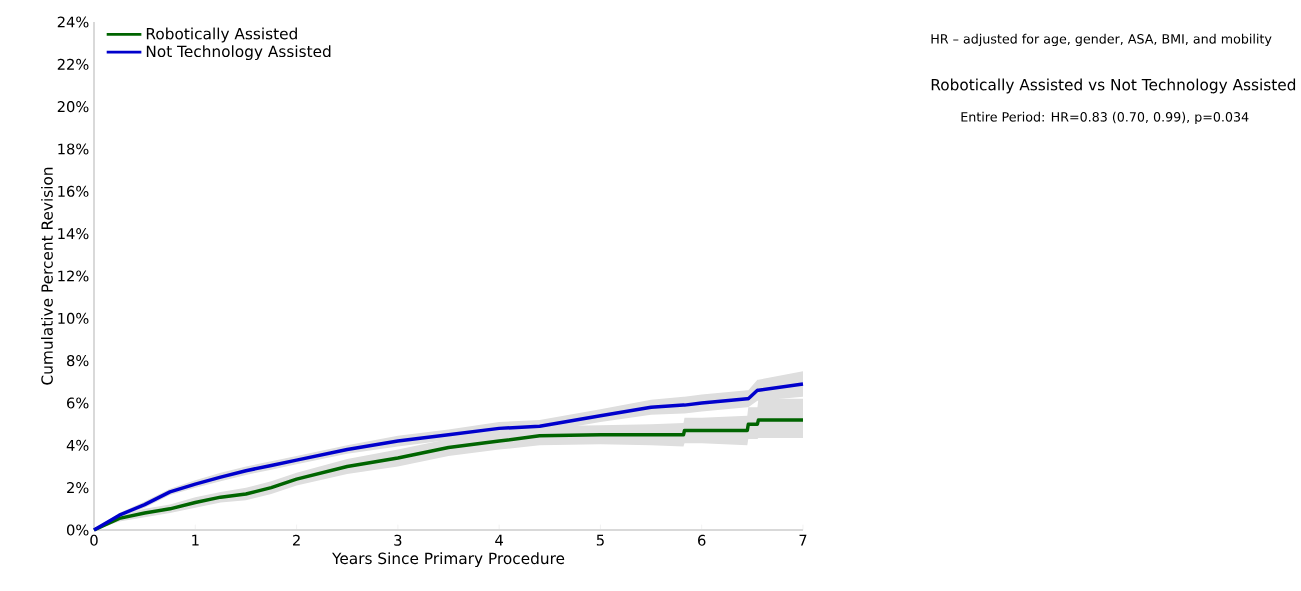  Describe the element at coordinates (221, 35) in the screenshot. I see `legend-label: Robotically Assisted` at that location.